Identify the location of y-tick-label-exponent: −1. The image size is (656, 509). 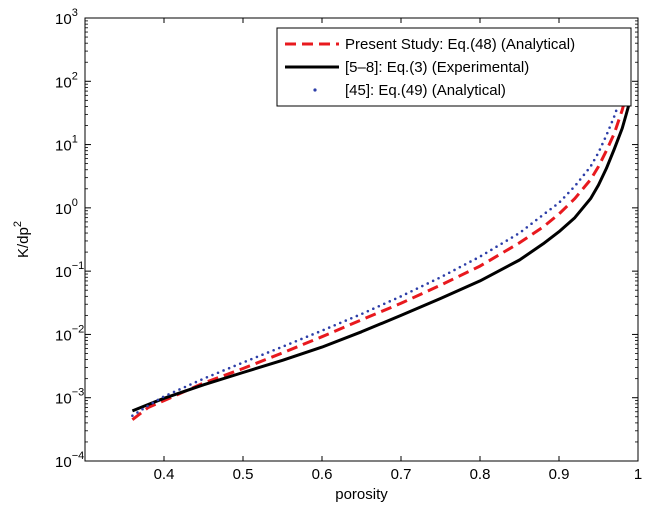
(78, 266).